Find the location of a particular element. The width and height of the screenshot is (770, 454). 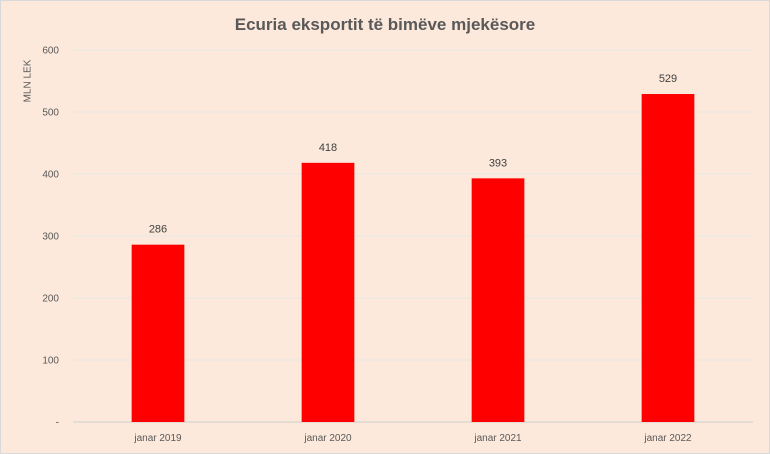

y-tick-label: 500 is located at coordinates (50, 113).